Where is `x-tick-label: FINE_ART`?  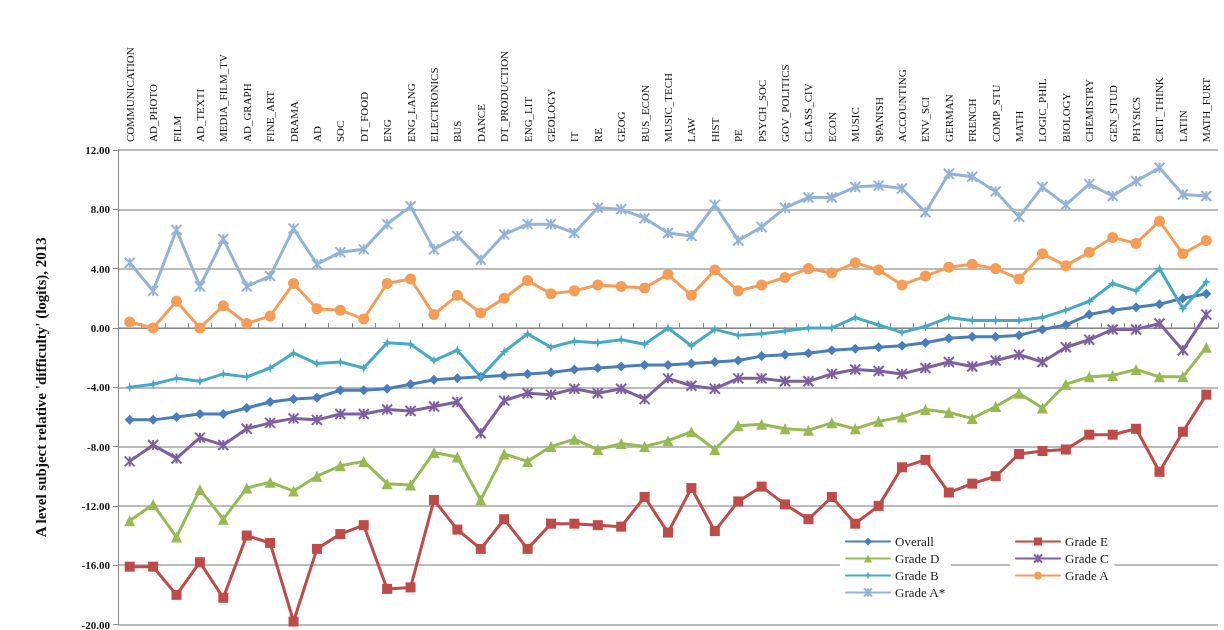
x-tick-label: FINE_ART is located at coordinates (270, 116).